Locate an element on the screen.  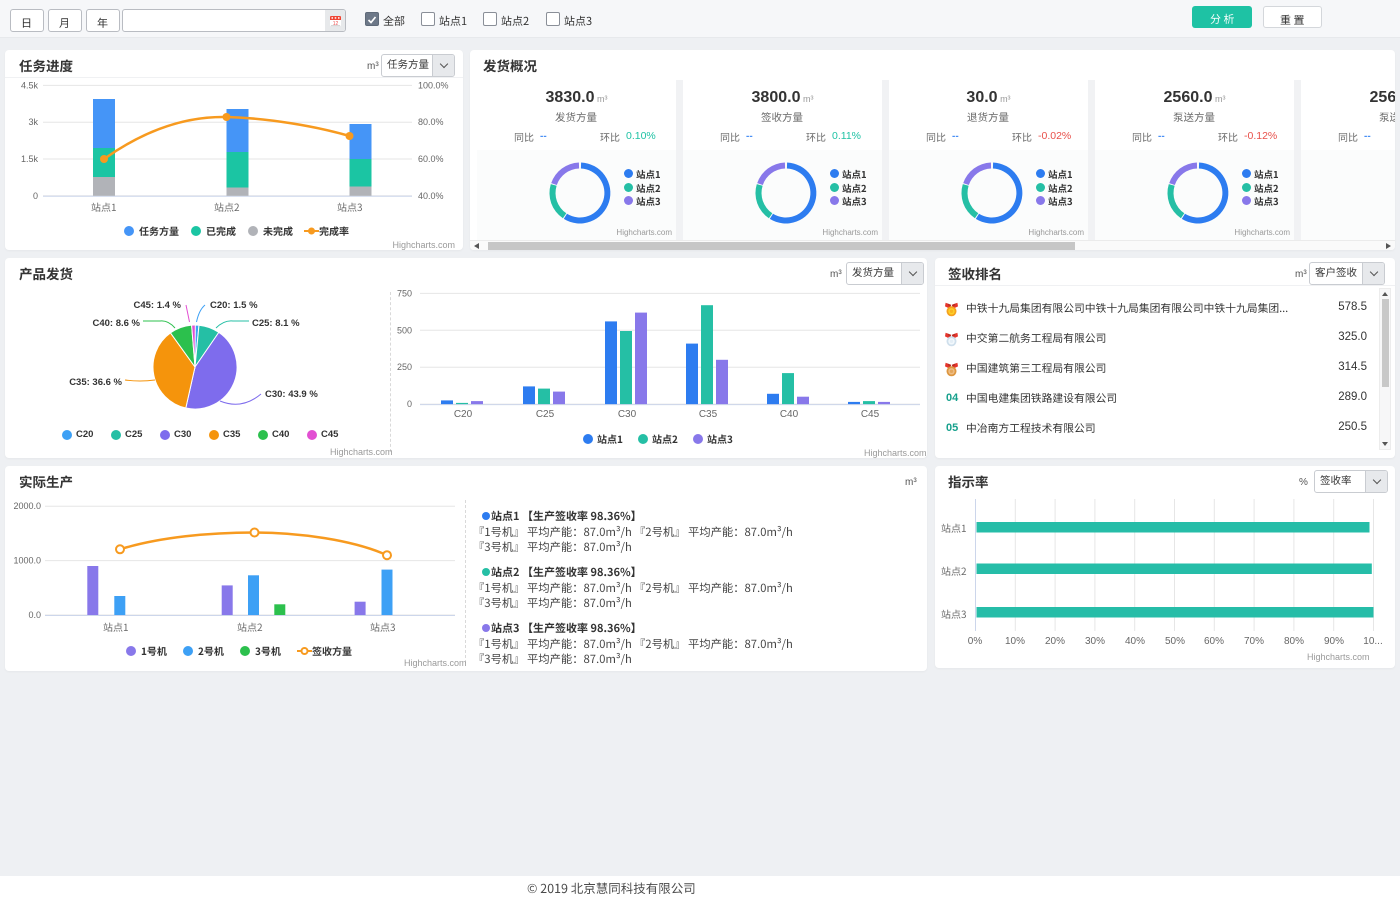
svg-text: C25: 8.1 % is located at coordinates (276, 323).